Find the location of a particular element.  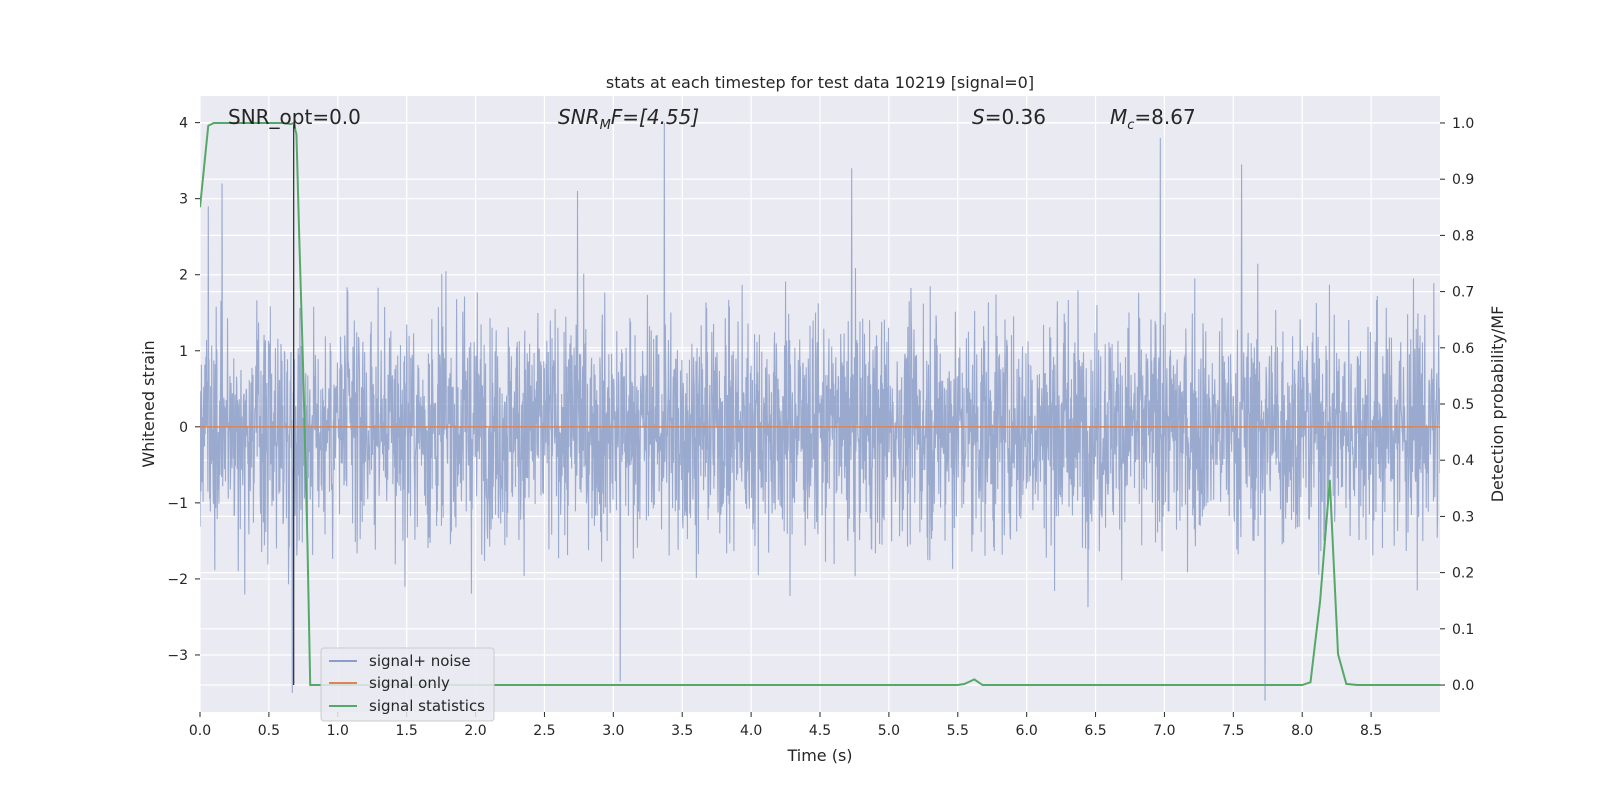

annotation-mc-value: =8.67 is located at coordinates (1164, 117).